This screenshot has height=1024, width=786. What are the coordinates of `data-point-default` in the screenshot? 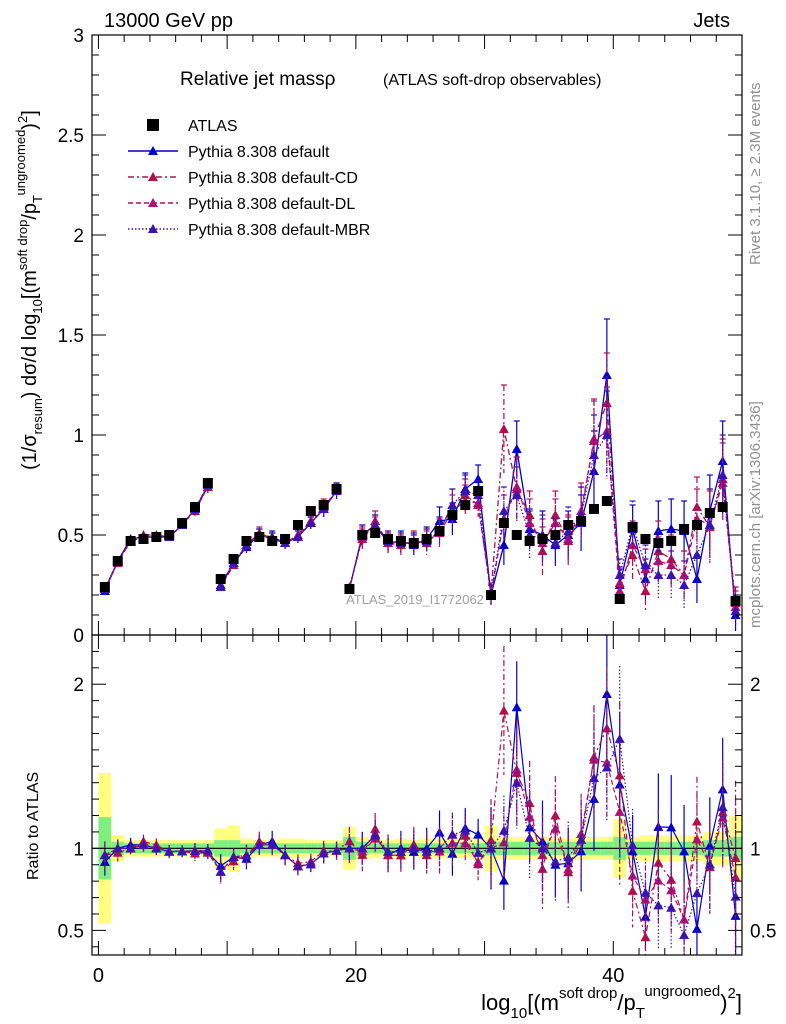 It's located at (671, 528).